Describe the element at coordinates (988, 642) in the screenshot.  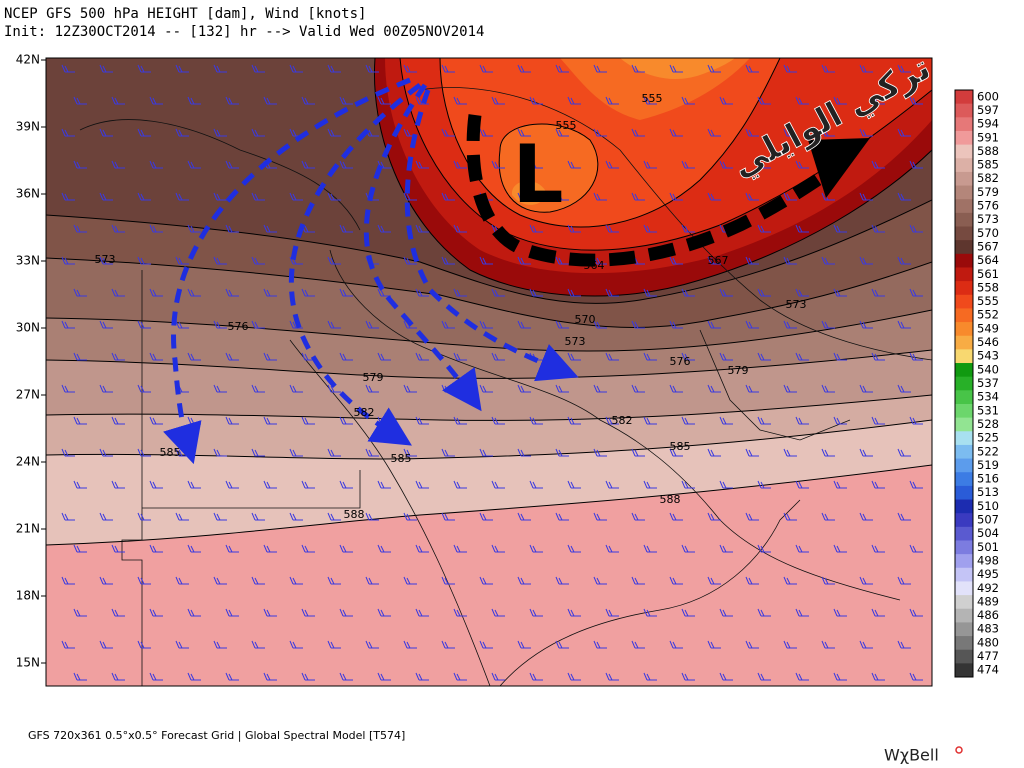
I see `colorbar-label: 480` at that location.